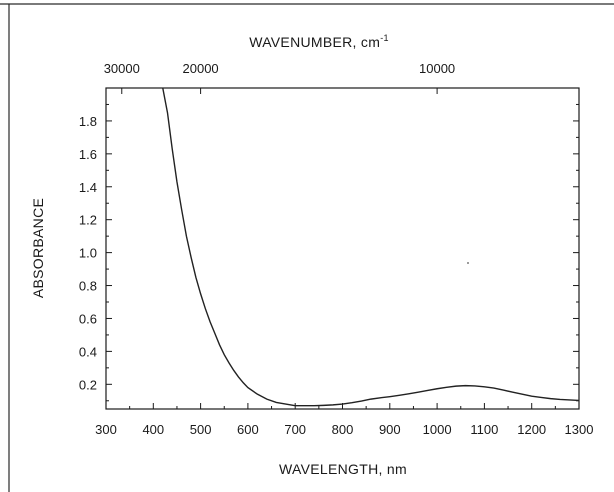  I want to click on y-tick-label: 0.6, so click(88, 318).